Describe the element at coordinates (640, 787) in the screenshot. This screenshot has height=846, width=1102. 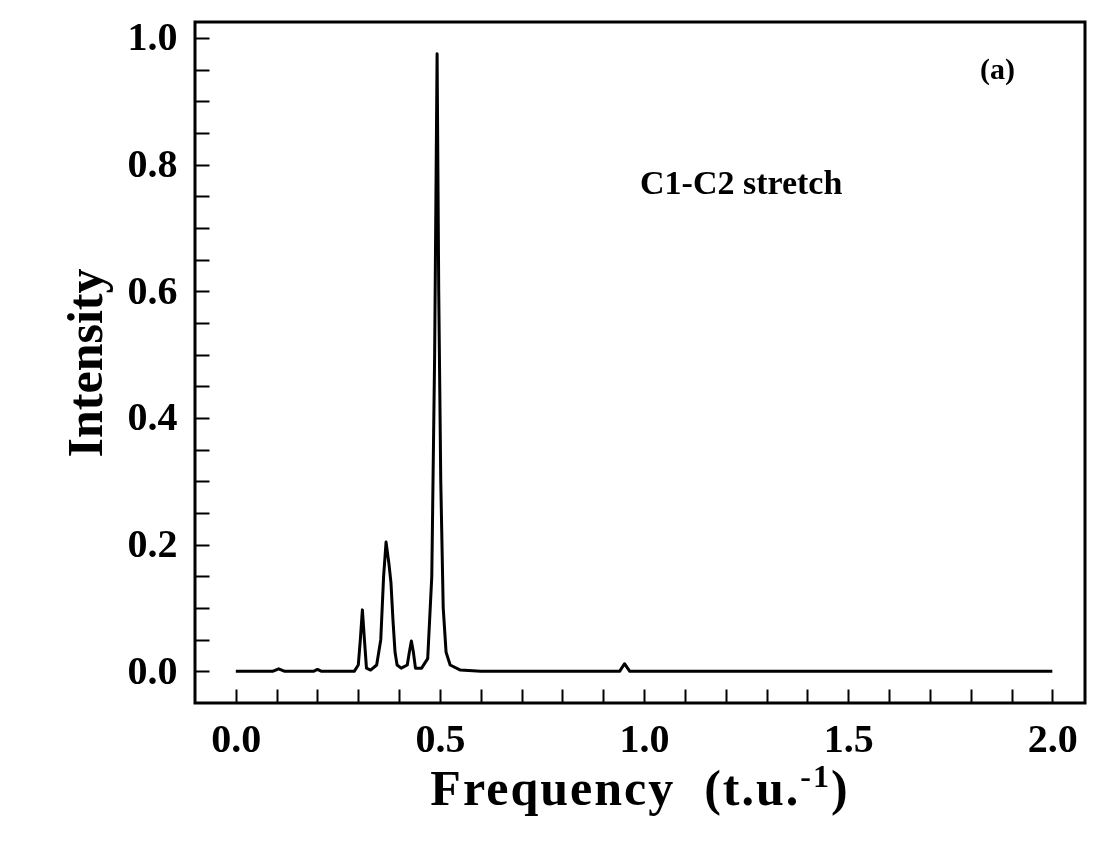
I see `x-axis-title: Frequency (t.u.$^{-1}$)` at that location.